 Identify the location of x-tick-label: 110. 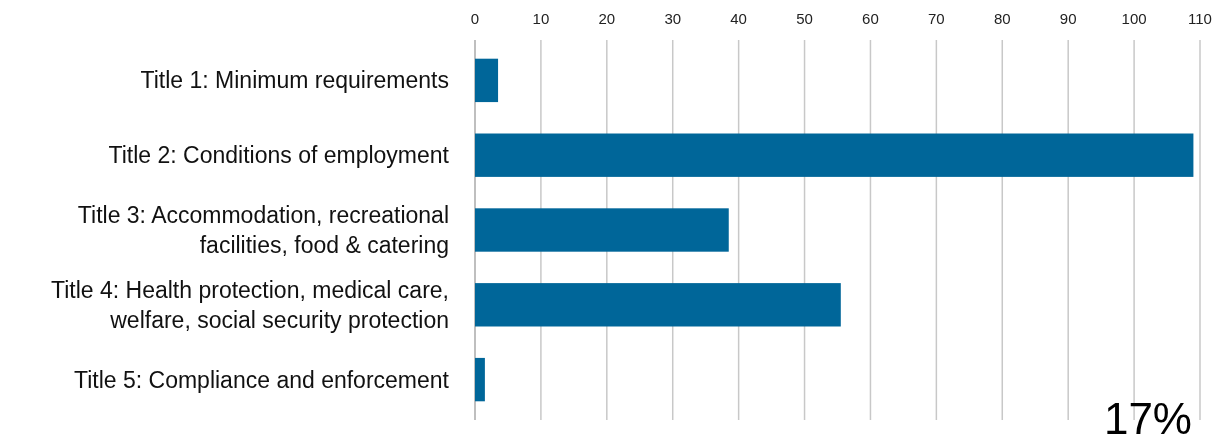
(1200, 18).